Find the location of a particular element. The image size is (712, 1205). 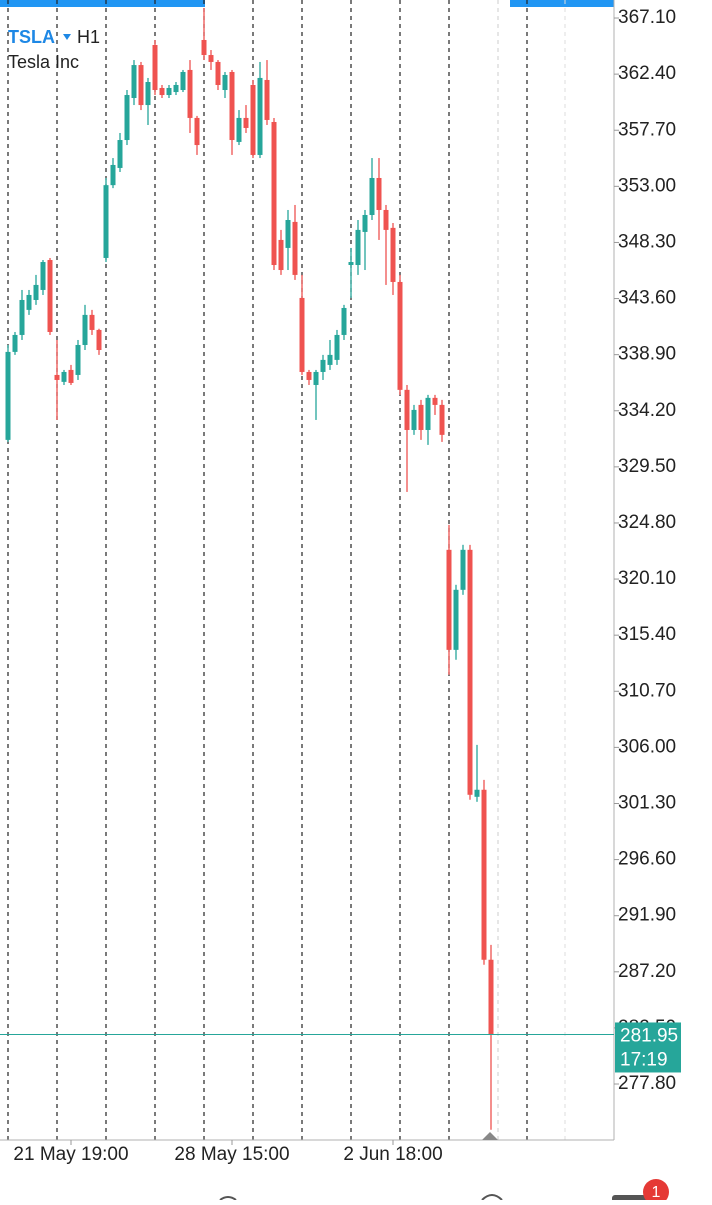

x-tick-label: 21 May 19:00 is located at coordinates (70, 1154).